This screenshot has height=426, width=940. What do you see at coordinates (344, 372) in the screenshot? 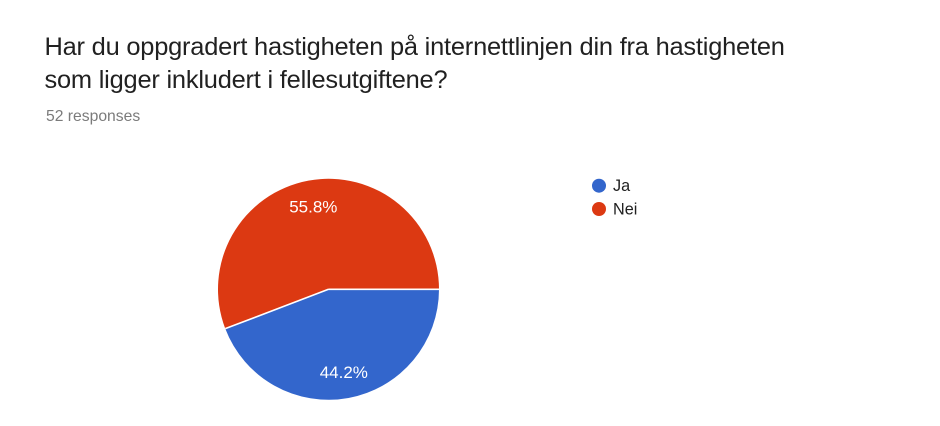
I see `svg-text: 44.2%` at bounding box center [344, 372].